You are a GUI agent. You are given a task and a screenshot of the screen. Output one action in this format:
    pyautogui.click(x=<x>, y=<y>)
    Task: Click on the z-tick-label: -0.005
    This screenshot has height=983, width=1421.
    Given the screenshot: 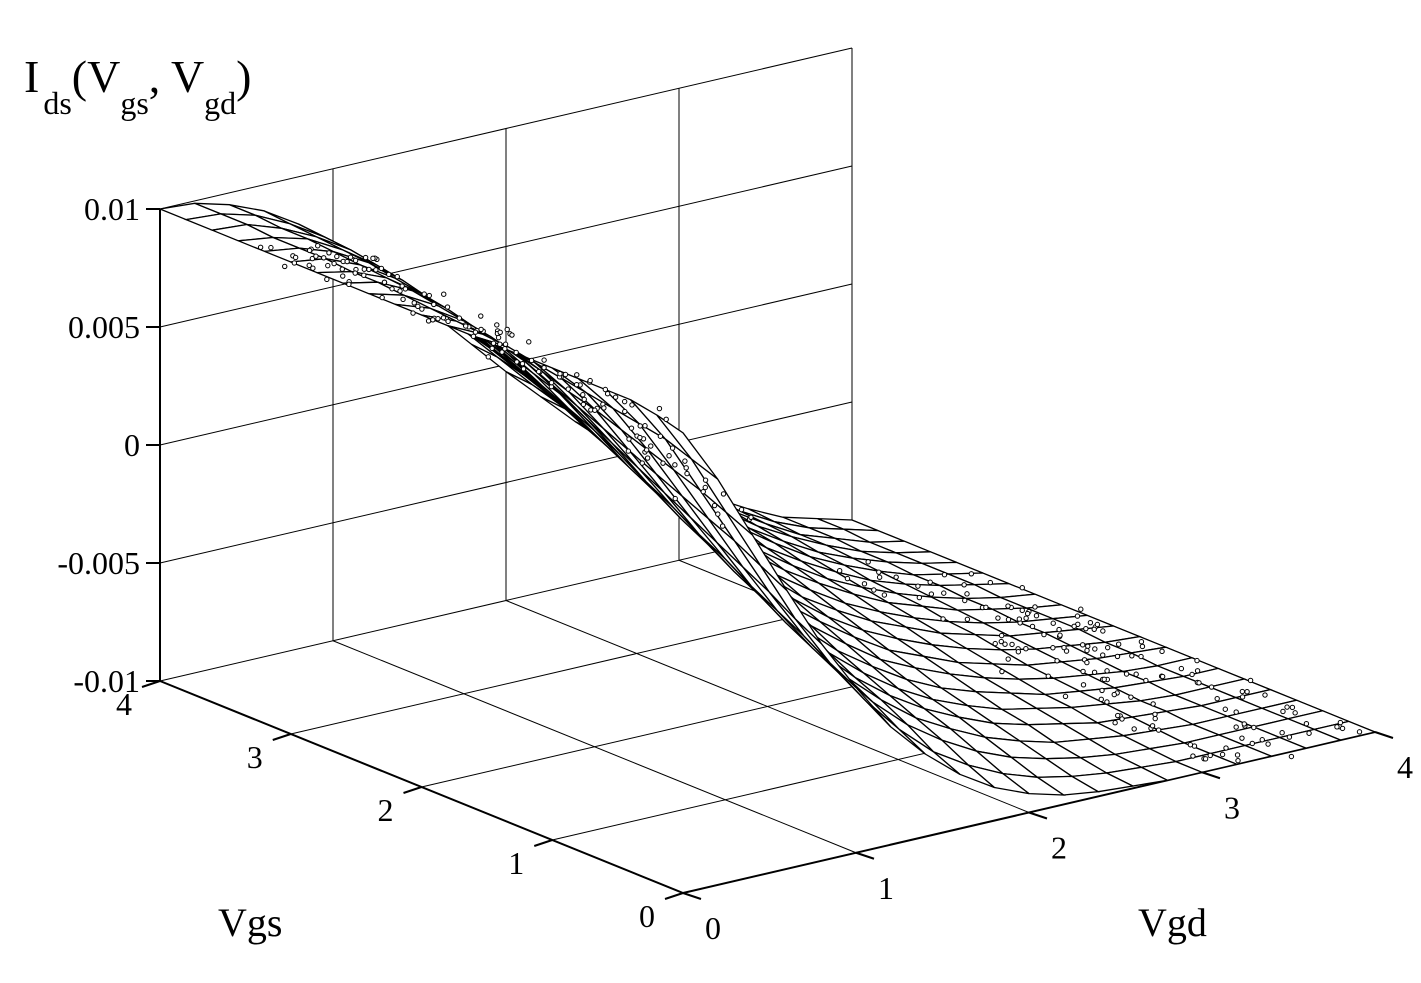 What is the action you would take?
    pyautogui.click(x=98, y=563)
    